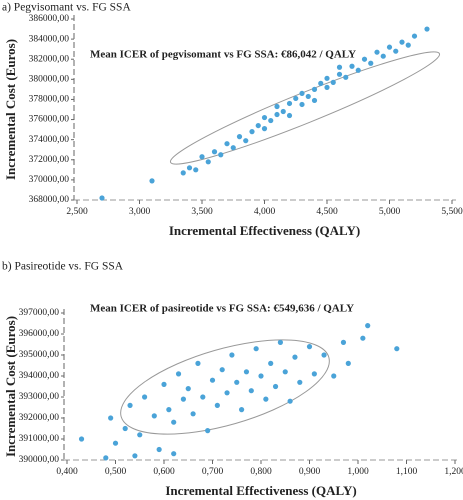 The height and width of the screenshot is (500, 463). What do you see at coordinates (390, 212) in the screenshot?
I see `x-tick-label: 5,000` at bounding box center [390, 212].